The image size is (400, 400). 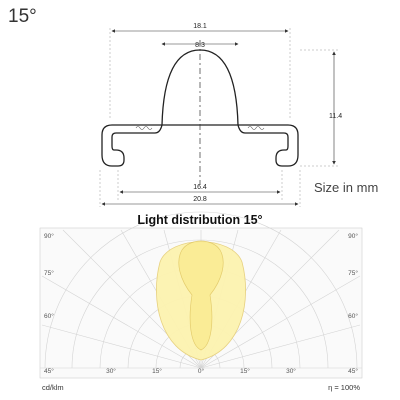 What do you see at coordinates (346, 187) in the screenshot?
I see `size-unit-note: Size in mm` at bounding box center [346, 187].